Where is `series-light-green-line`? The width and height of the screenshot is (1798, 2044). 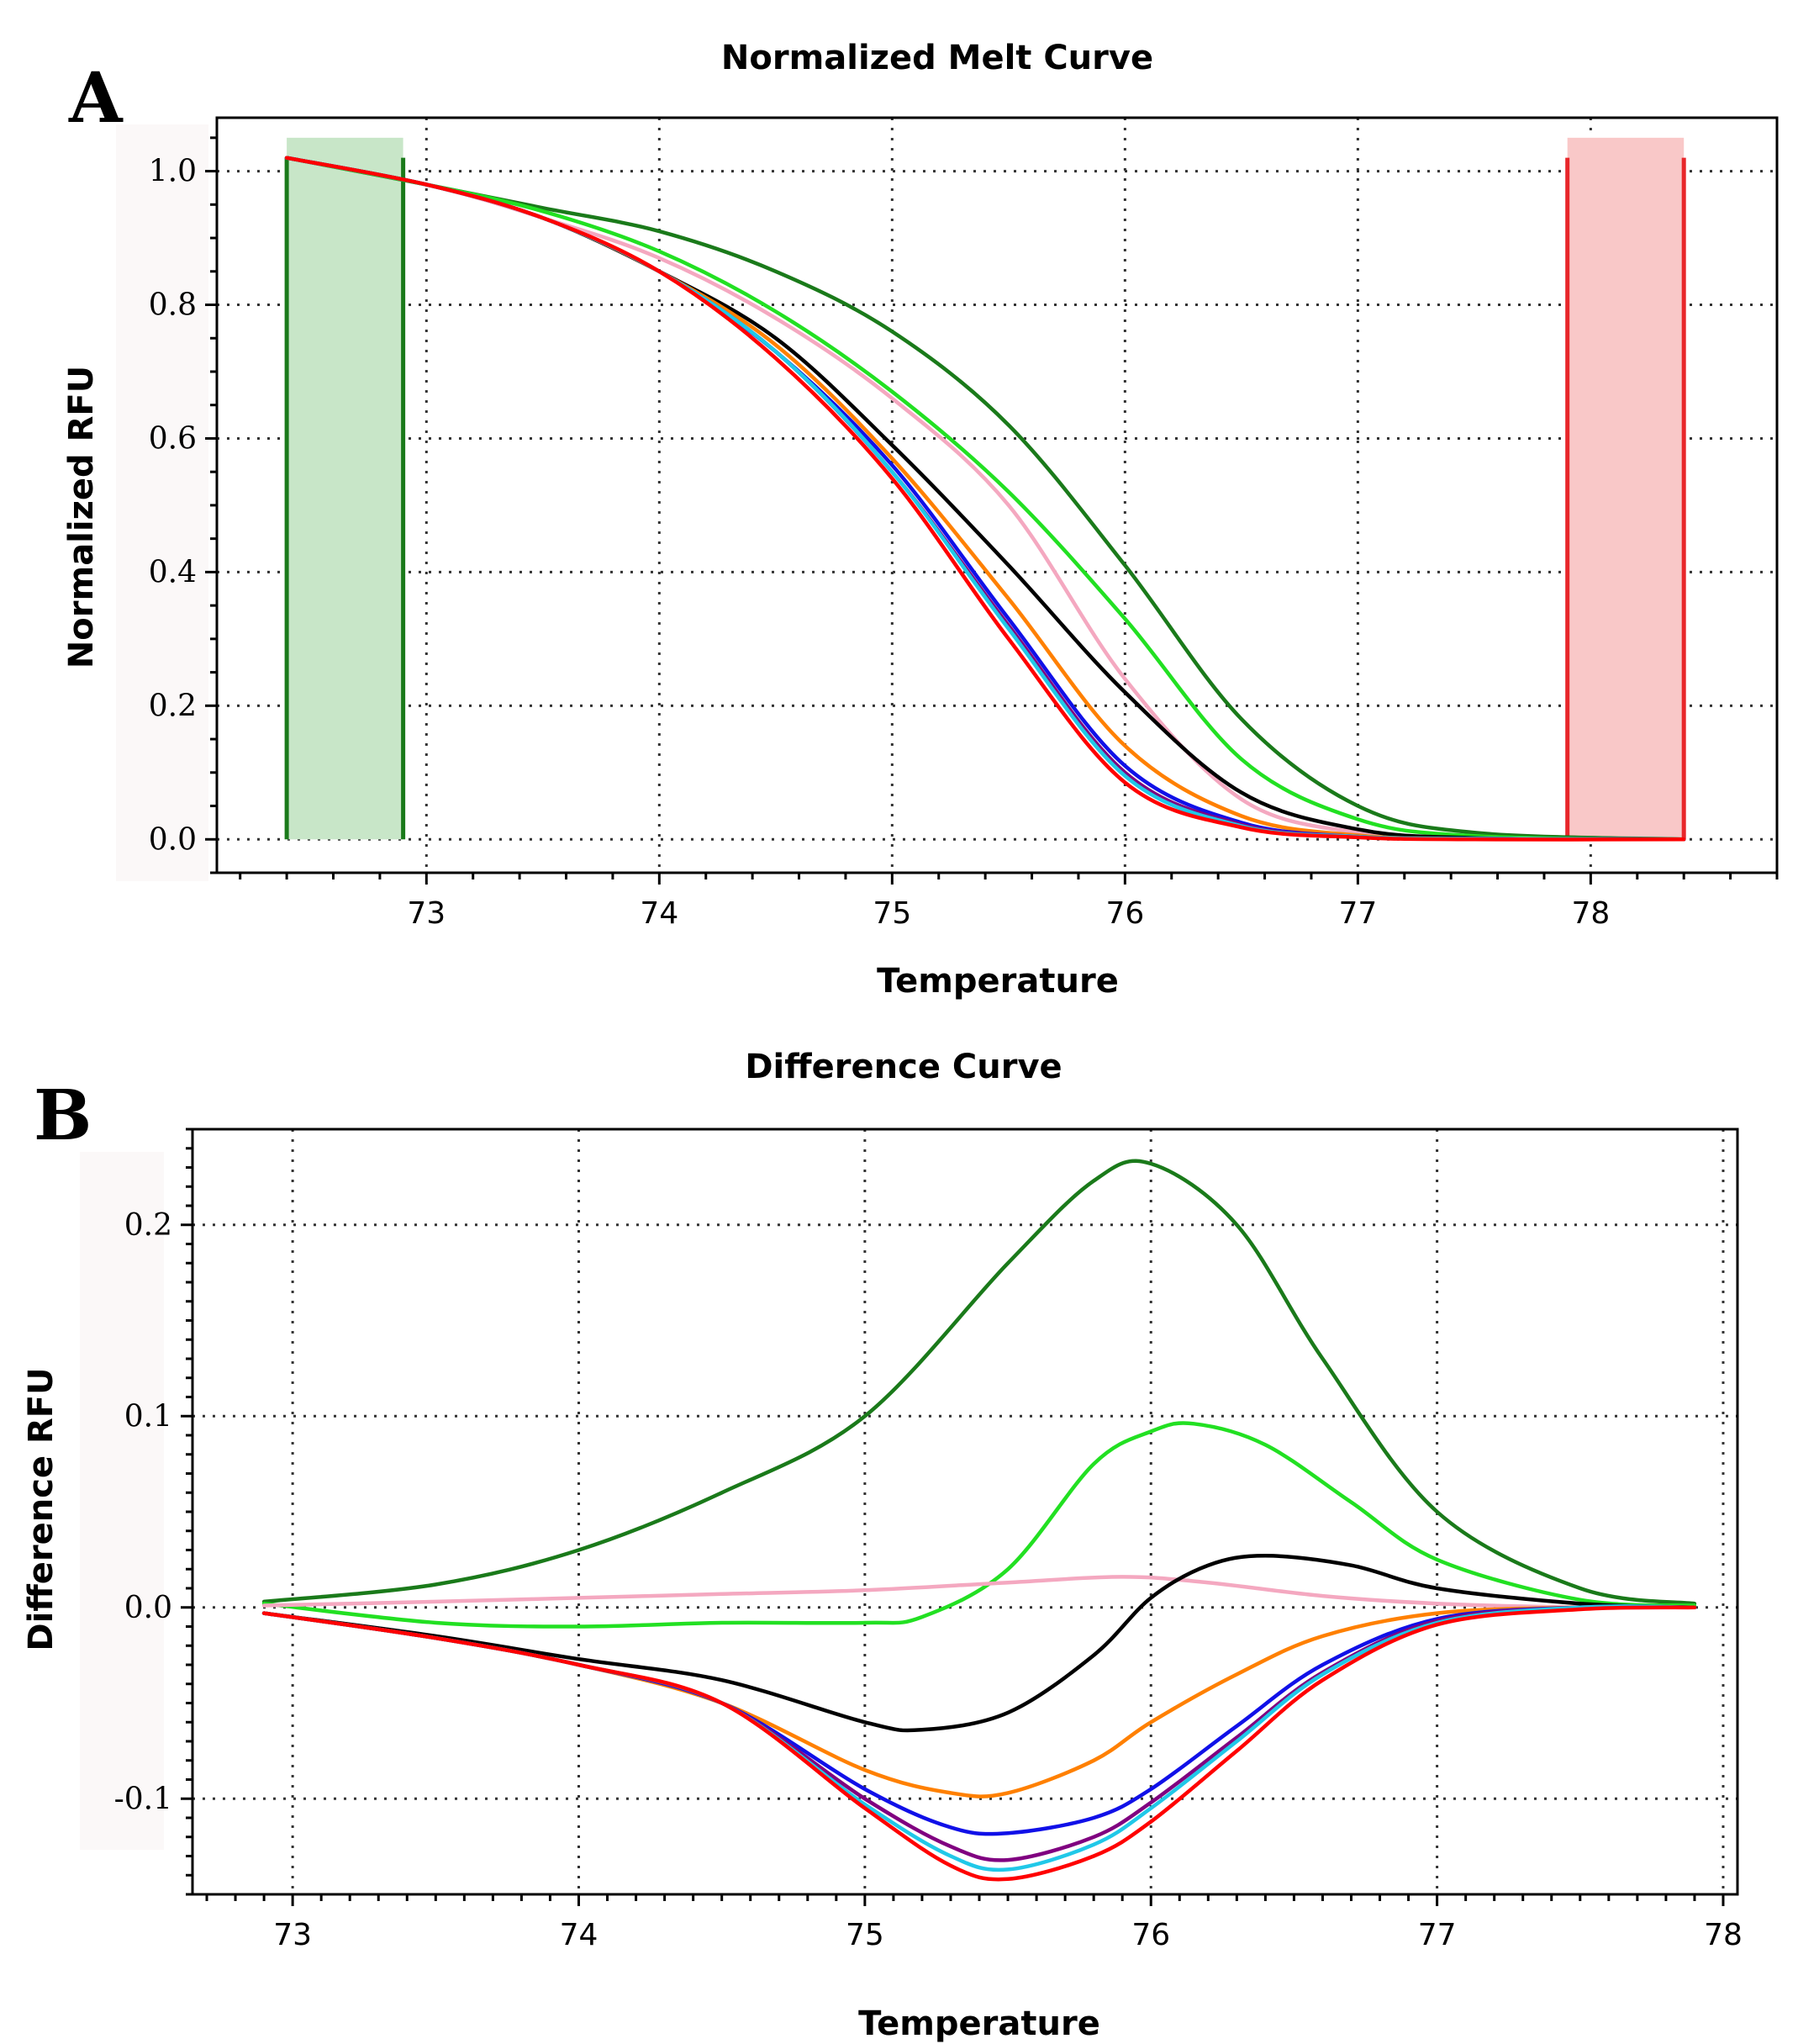 series-light-green-line is located at coordinates (979, 1525).